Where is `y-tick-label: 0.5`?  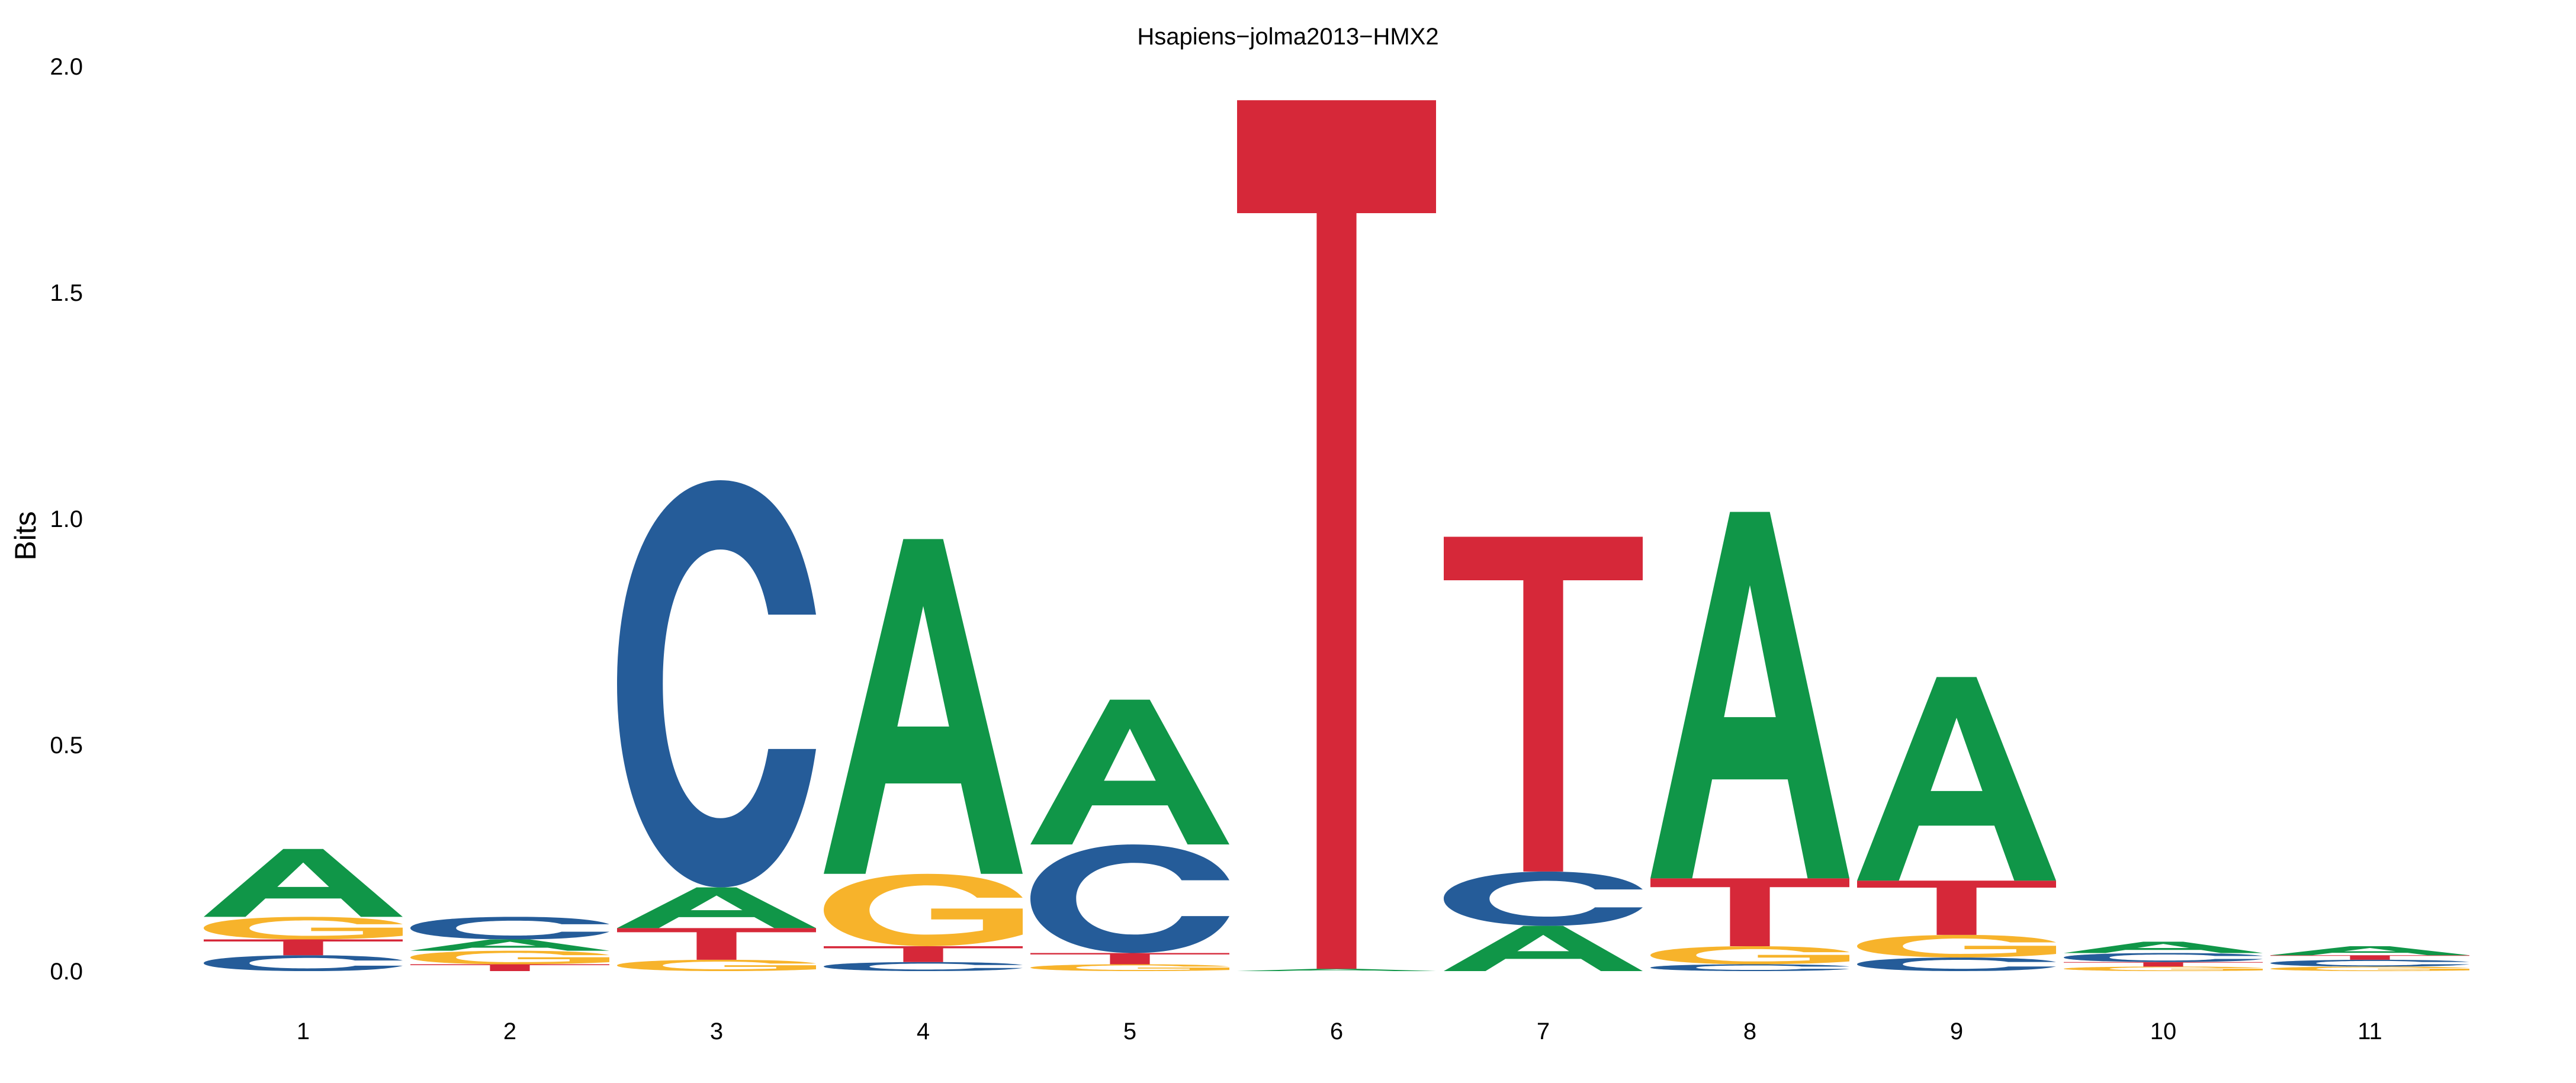 y-tick-label: 0.5 is located at coordinates (66, 746).